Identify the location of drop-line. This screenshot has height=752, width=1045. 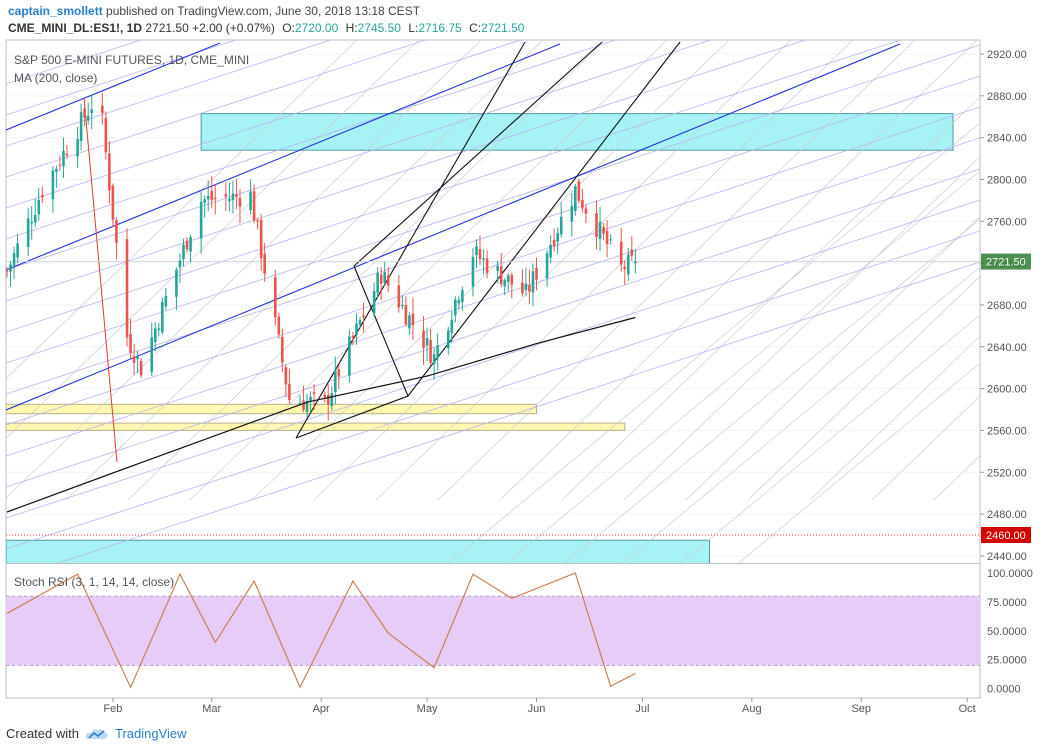
(100, 280).